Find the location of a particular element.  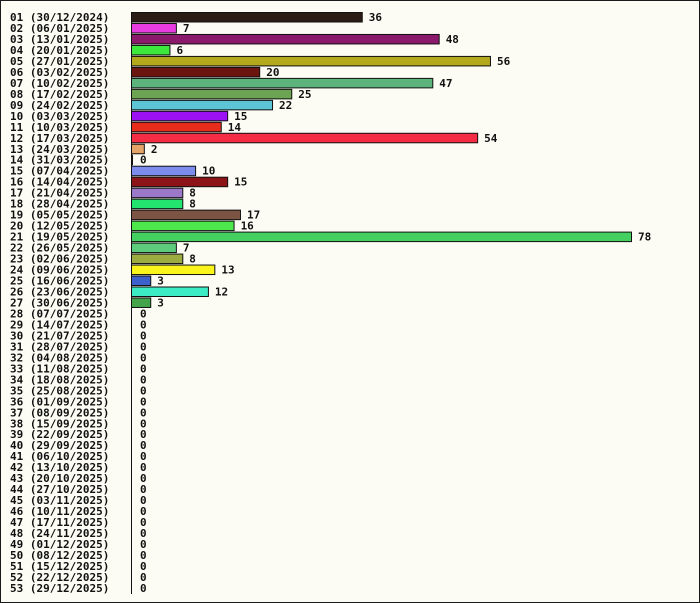

category-label: 12 (17/03/2025) is located at coordinates (59, 138).